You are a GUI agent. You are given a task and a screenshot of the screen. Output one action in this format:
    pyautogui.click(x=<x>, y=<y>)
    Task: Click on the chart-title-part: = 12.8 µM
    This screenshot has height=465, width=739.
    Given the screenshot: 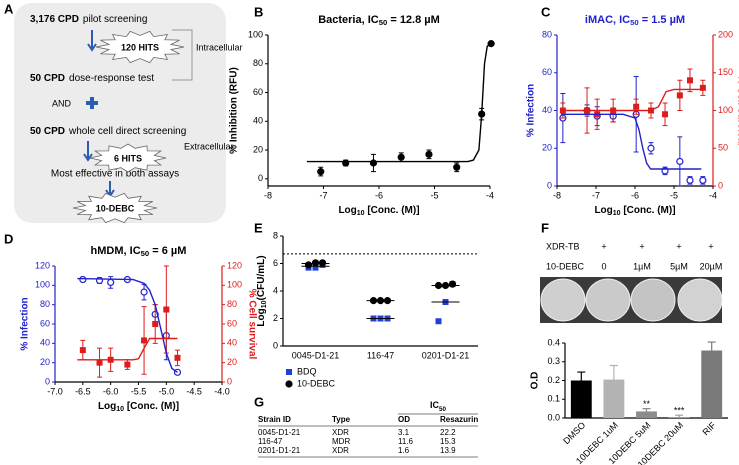 What is the action you would take?
    pyautogui.click(x=413, y=20)
    